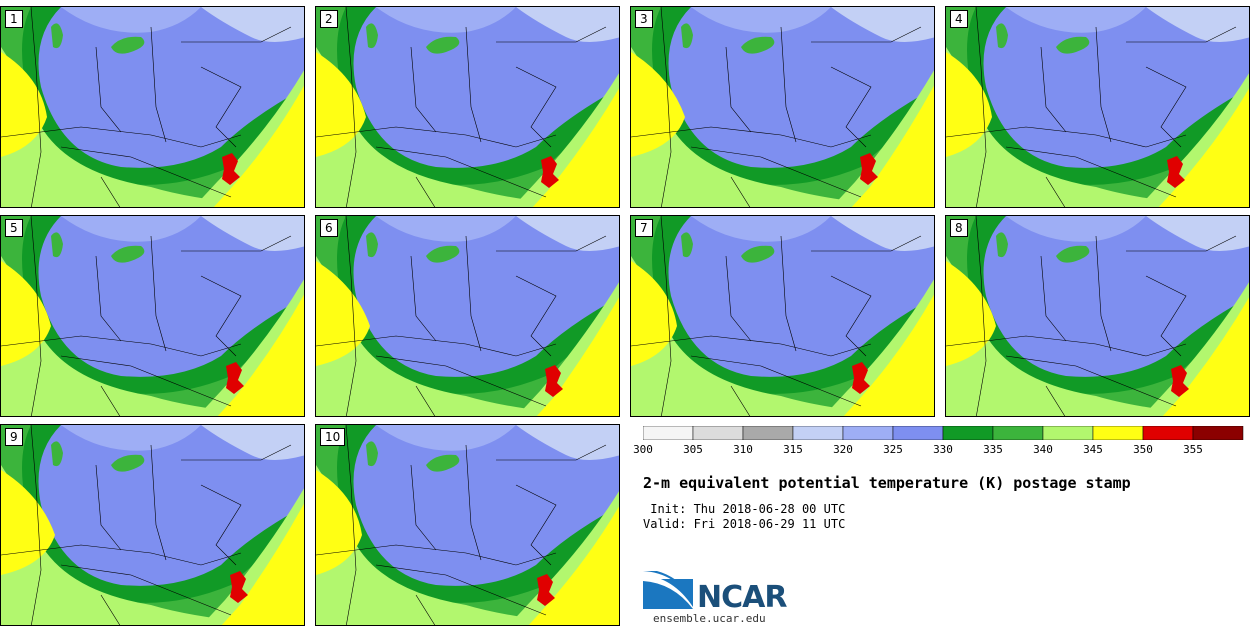 The height and width of the screenshot is (627, 1260). Describe the element at coordinates (14, 437) in the screenshot. I see `member-number: 9` at that location.